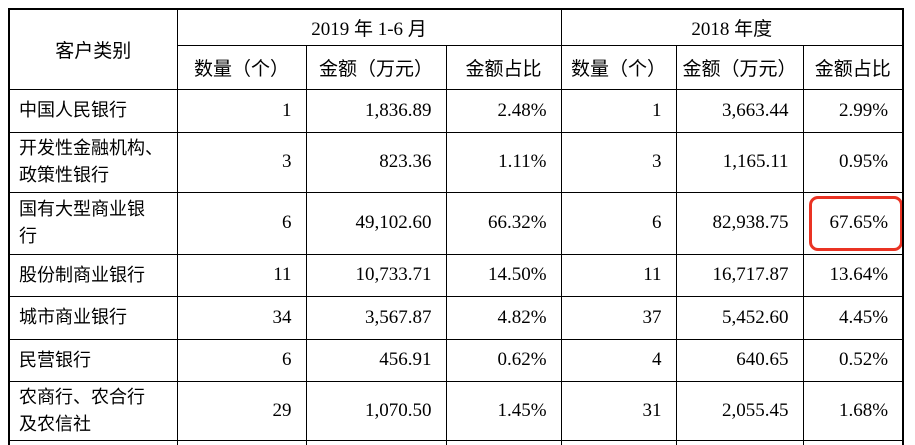  What do you see at coordinates (93, 442) in the screenshot?
I see `customer-category-cell` at bounding box center [93, 442].